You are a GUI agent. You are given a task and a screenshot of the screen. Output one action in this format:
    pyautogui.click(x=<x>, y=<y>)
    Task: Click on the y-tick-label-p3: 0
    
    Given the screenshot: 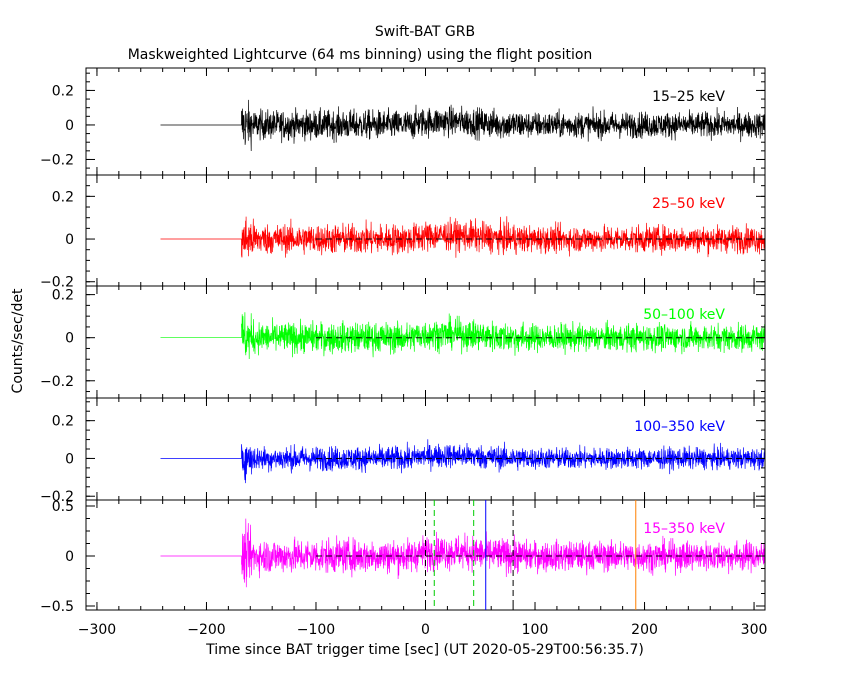 What is the action you would take?
    pyautogui.click(x=69, y=339)
    